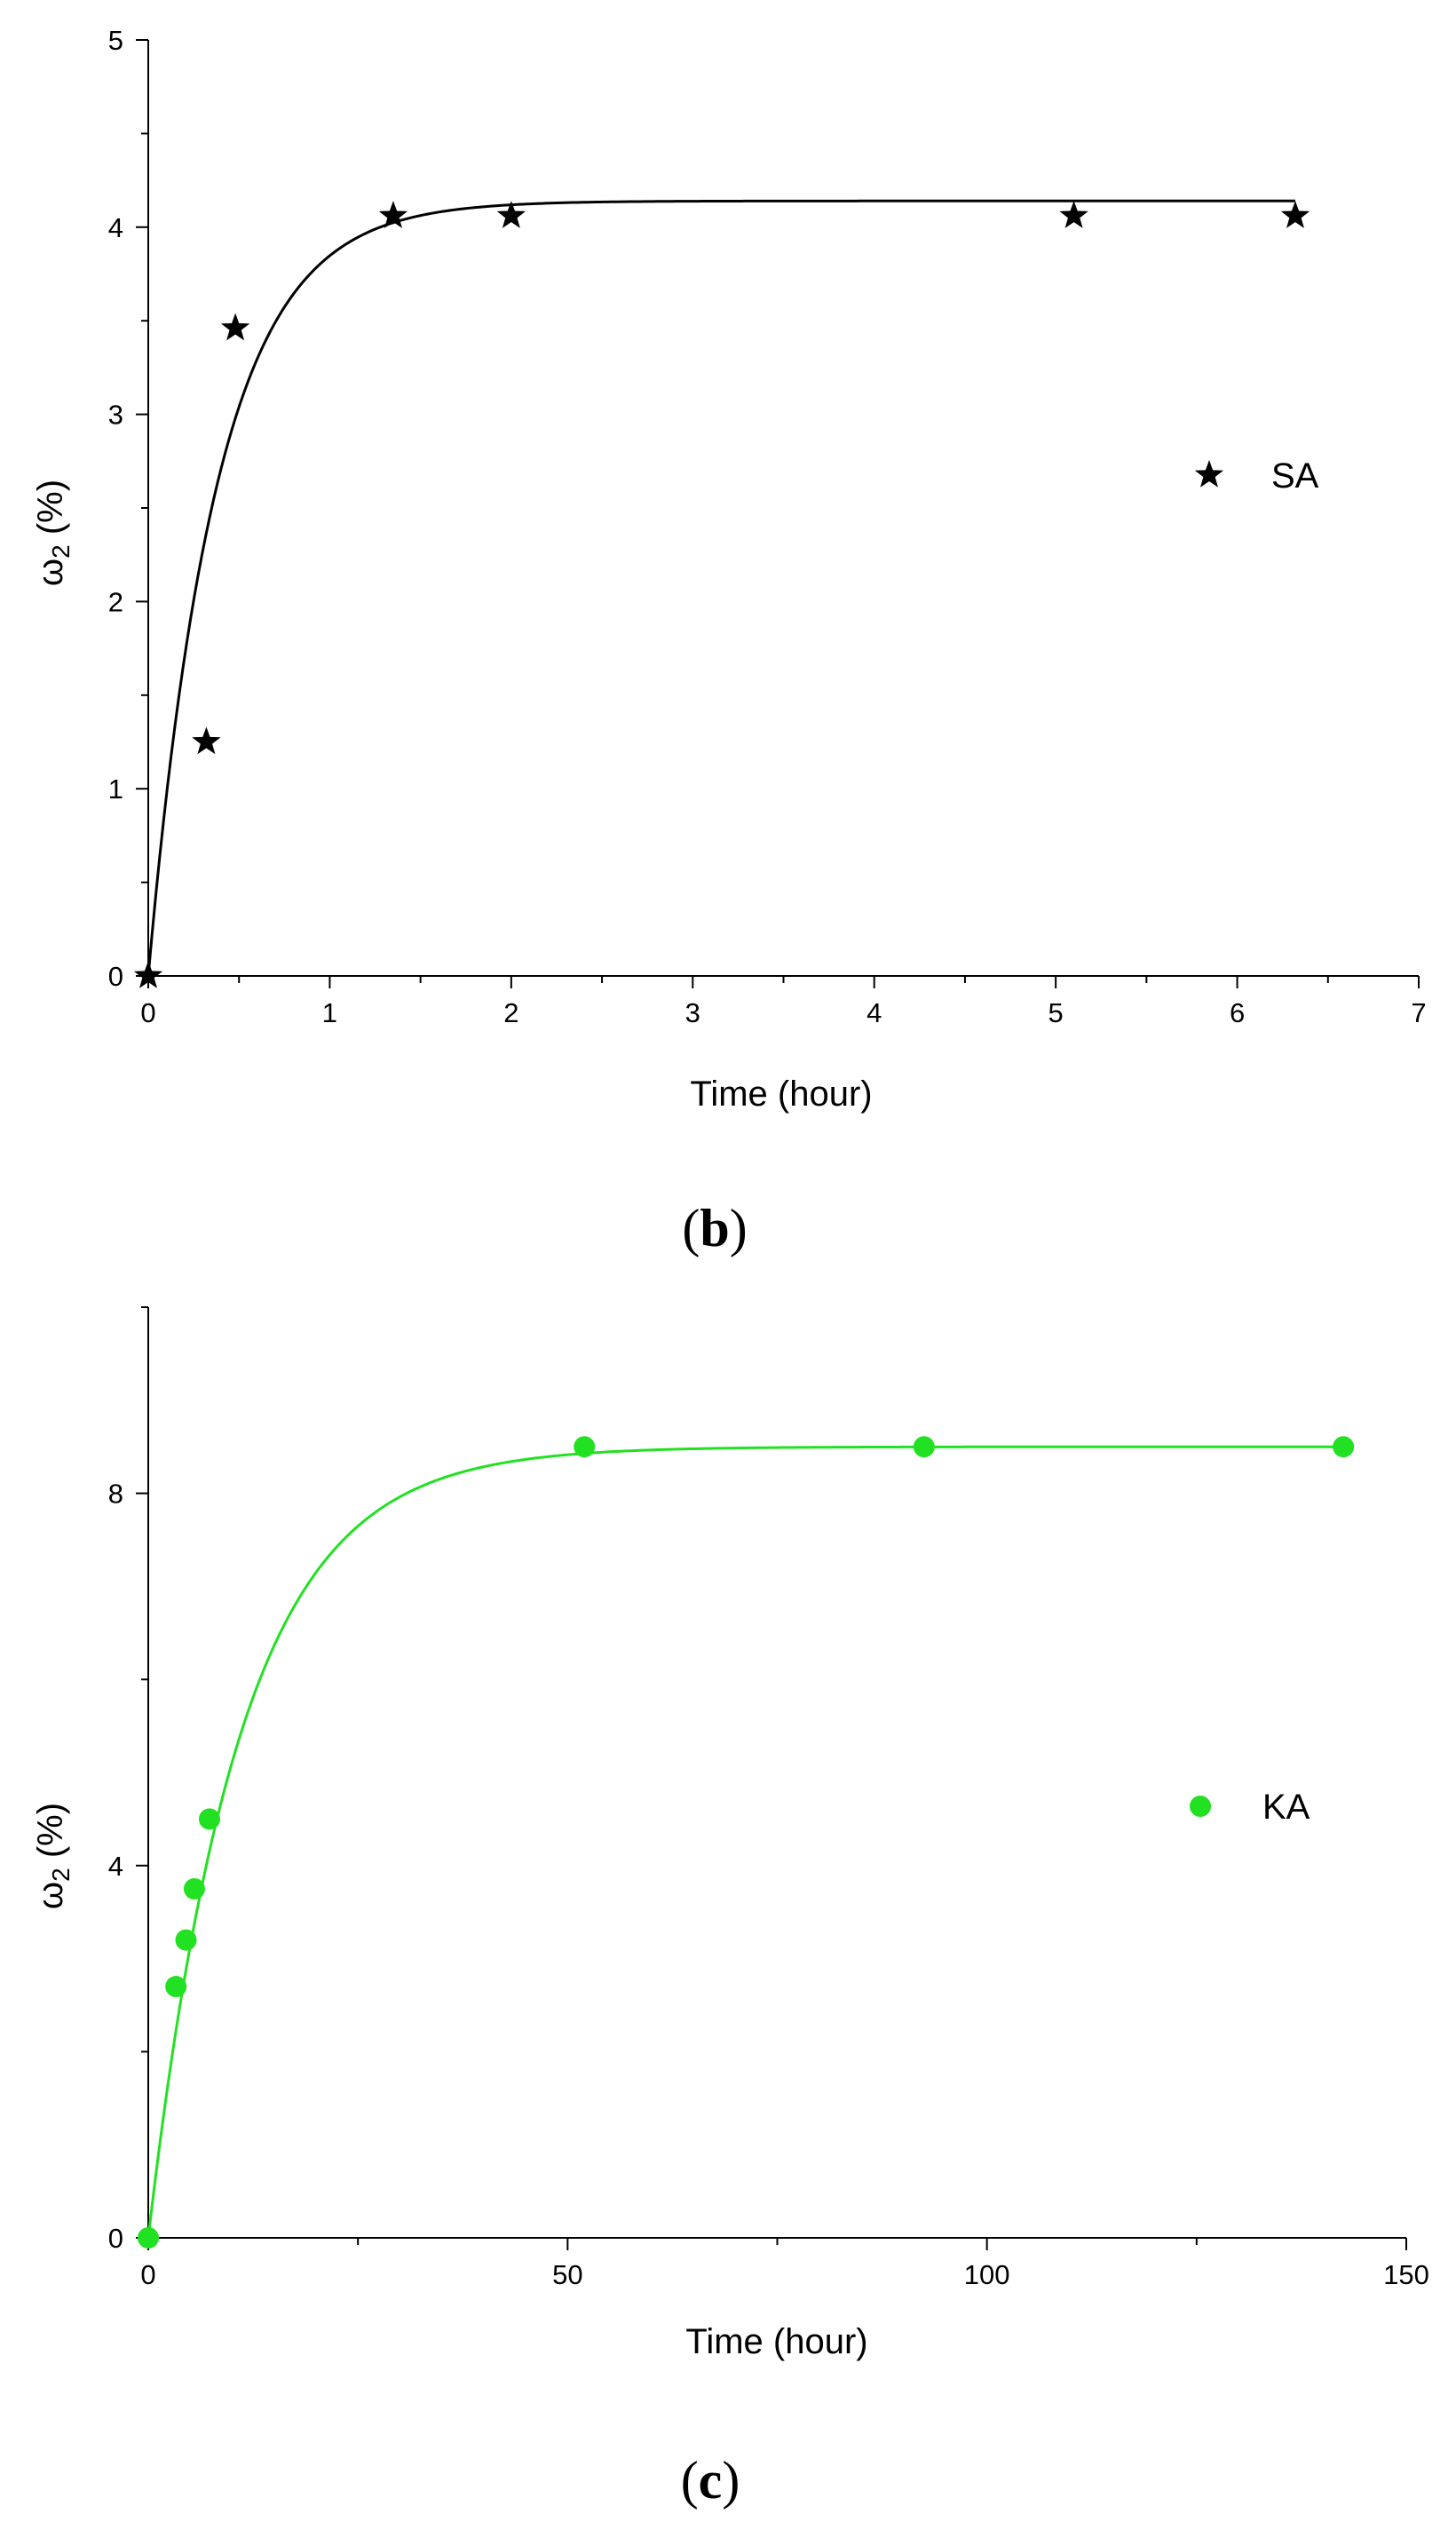 This screenshot has height=2546, width=1456. Describe the element at coordinates (874, 1012) in the screenshot. I see `x-tick-label: 4` at that location.